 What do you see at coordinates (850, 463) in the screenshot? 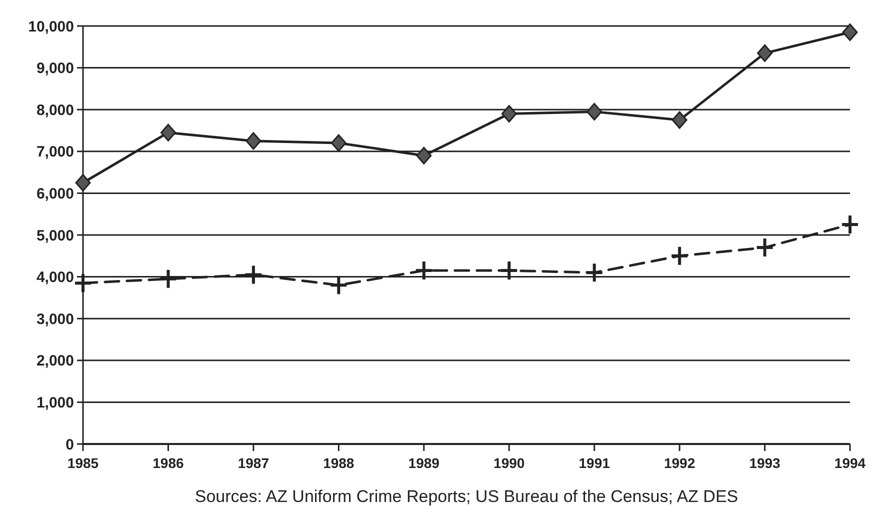
I see `x-tick-label: 1994` at bounding box center [850, 463].